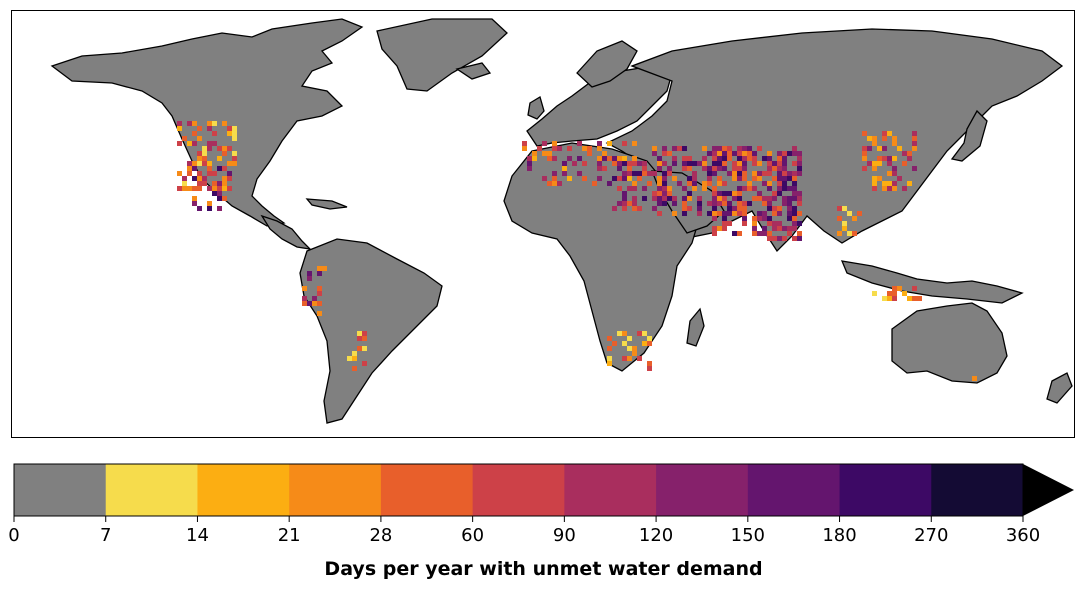  What do you see at coordinates (473, 535) in the screenshot?
I see `colorbar-tick-label: 60` at bounding box center [473, 535].